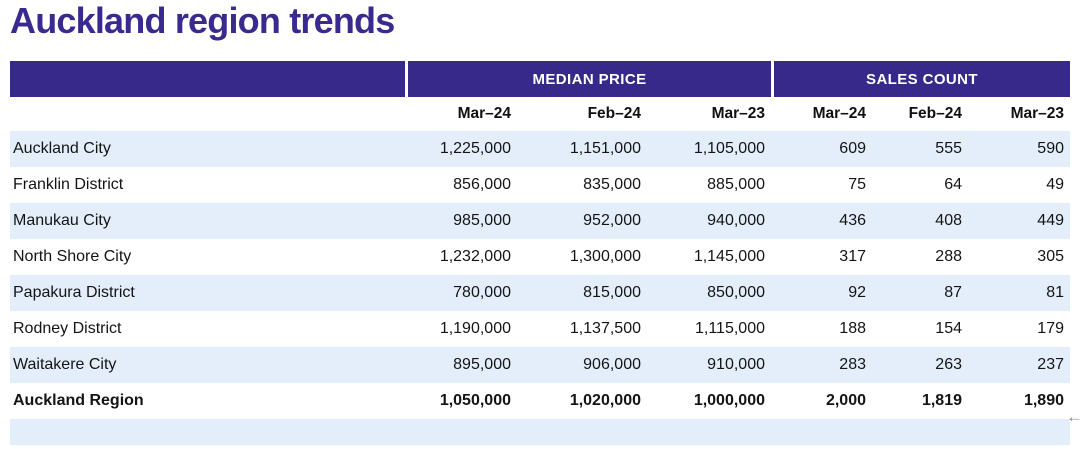  What do you see at coordinates (736, 184) in the screenshot?
I see `median-price-value: 885,000` at bounding box center [736, 184].